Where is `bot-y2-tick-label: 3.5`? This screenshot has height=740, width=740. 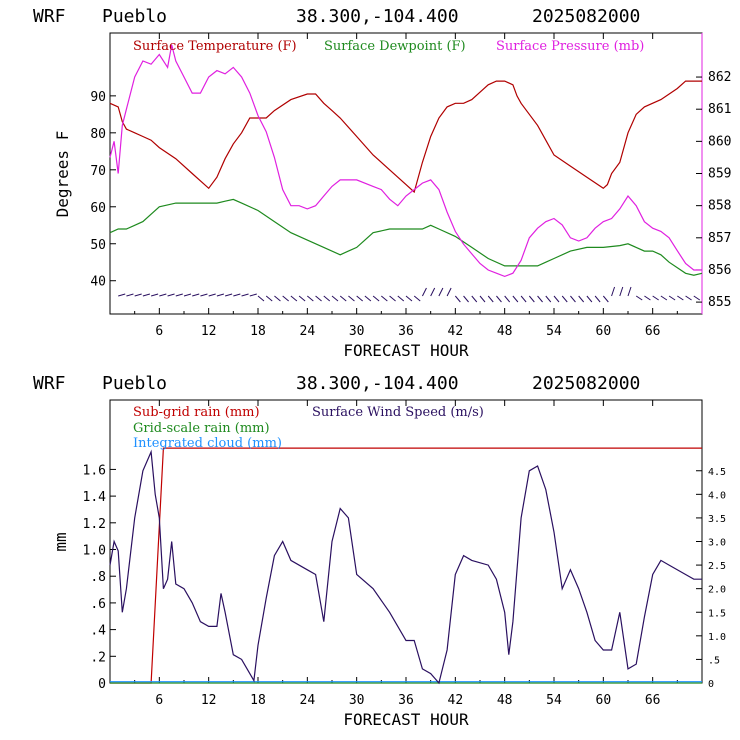 bot-y2-tick-label: 3.5 is located at coordinates (717, 519).